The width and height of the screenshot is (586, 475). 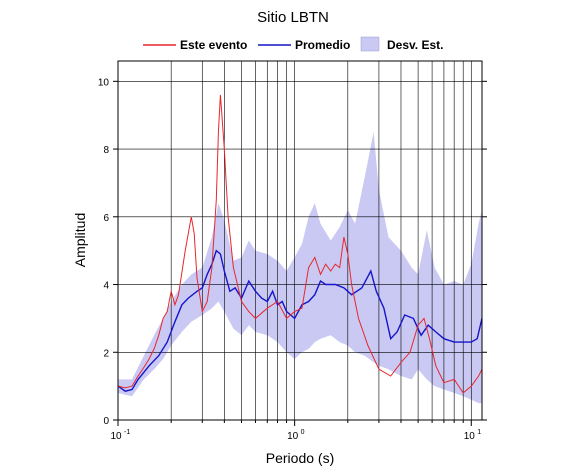 I want to click on y-tick-label: 4, so click(x=106, y=286).